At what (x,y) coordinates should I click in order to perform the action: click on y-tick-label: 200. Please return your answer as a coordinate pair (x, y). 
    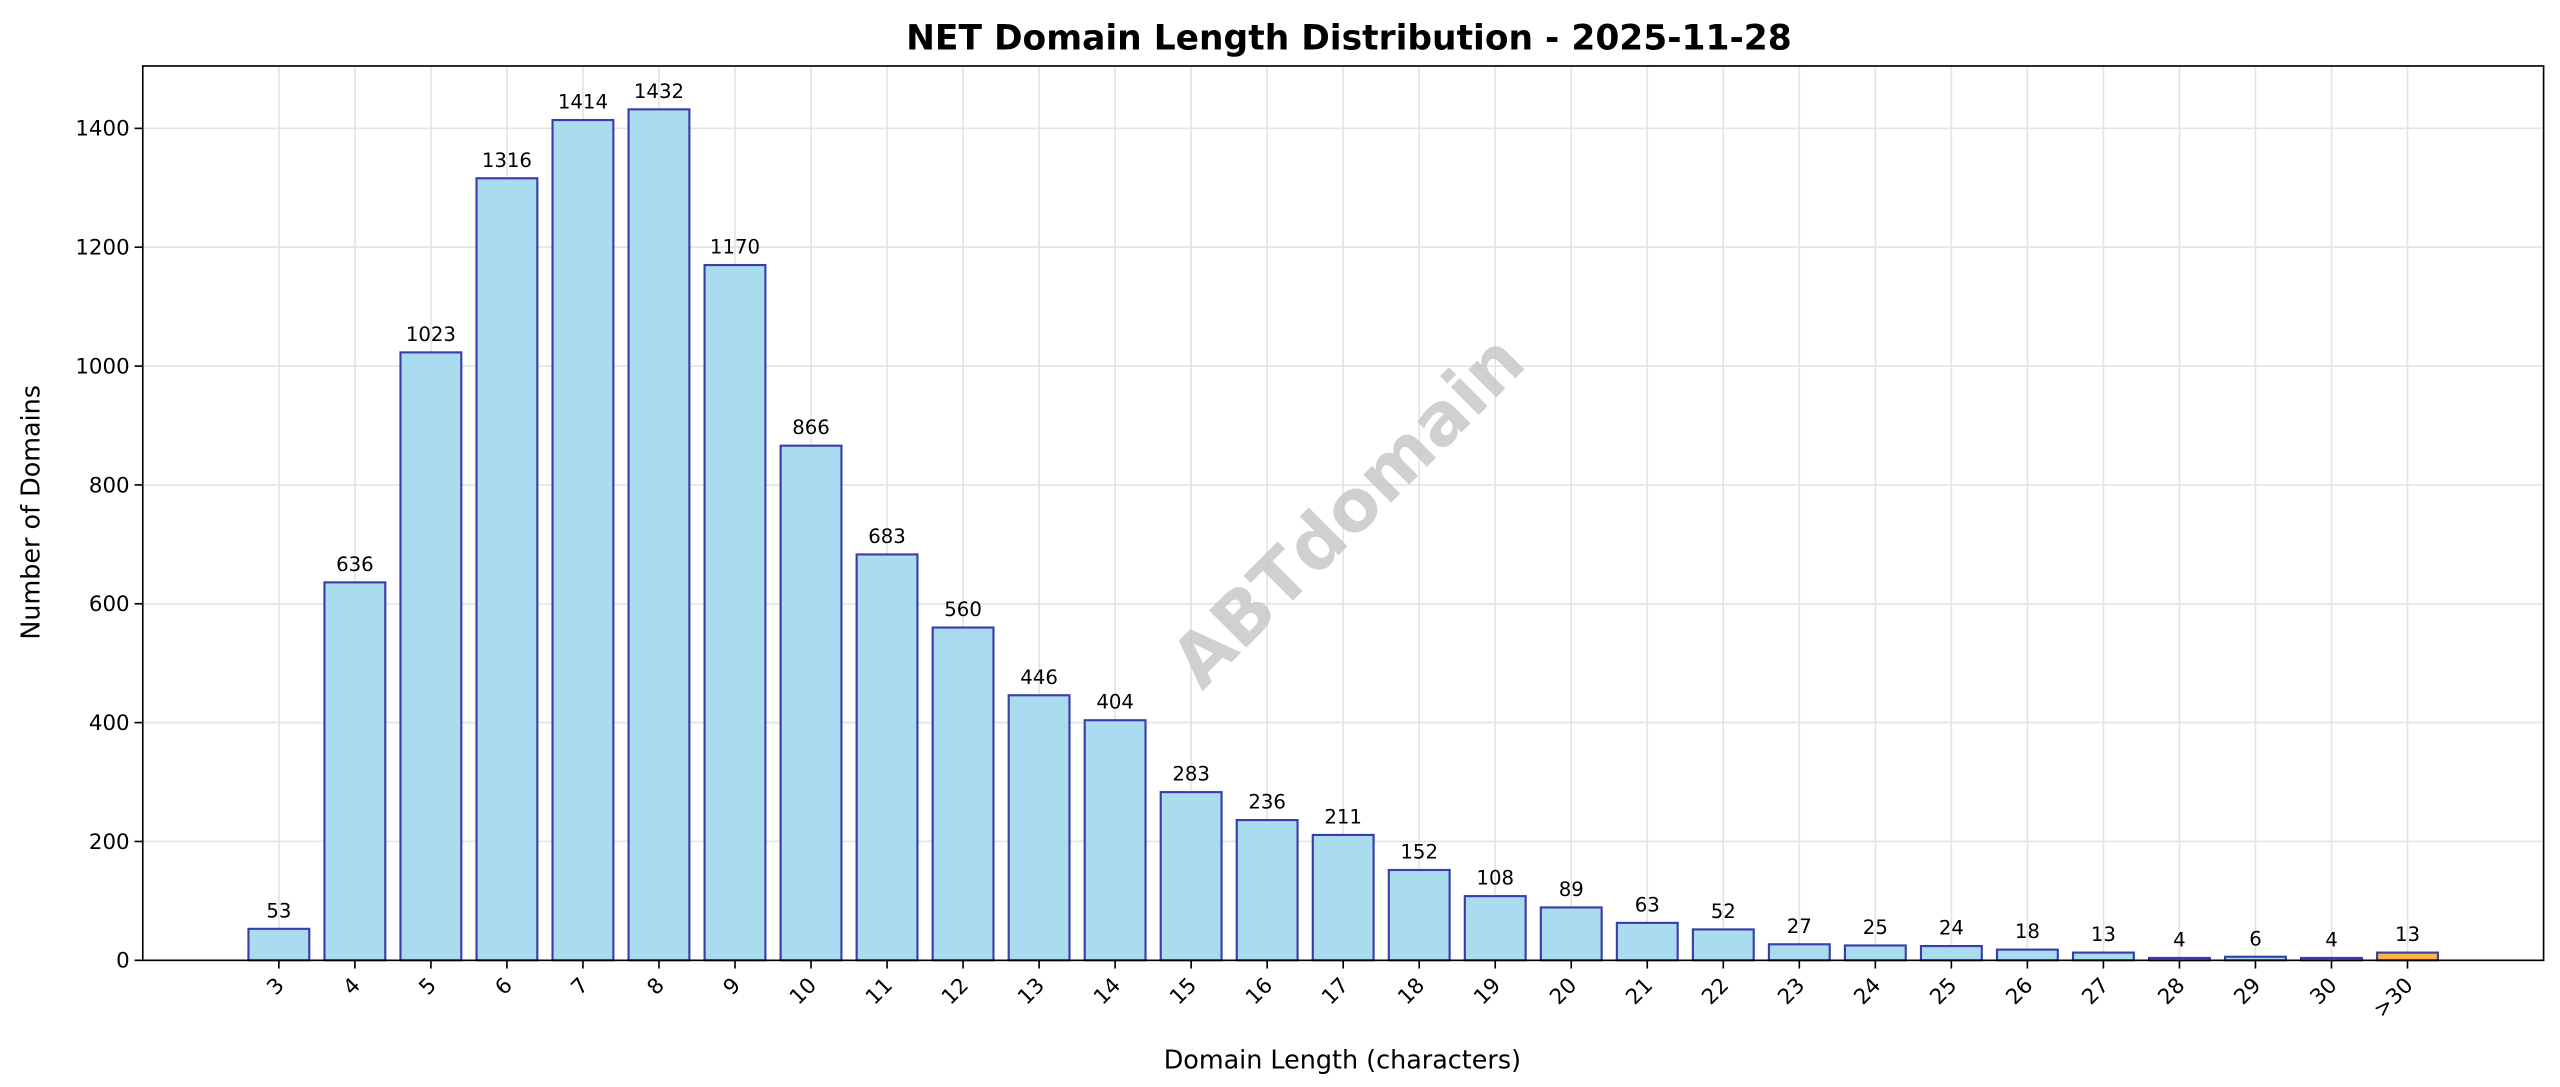
    Looking at the image, I should click on (109, 842).